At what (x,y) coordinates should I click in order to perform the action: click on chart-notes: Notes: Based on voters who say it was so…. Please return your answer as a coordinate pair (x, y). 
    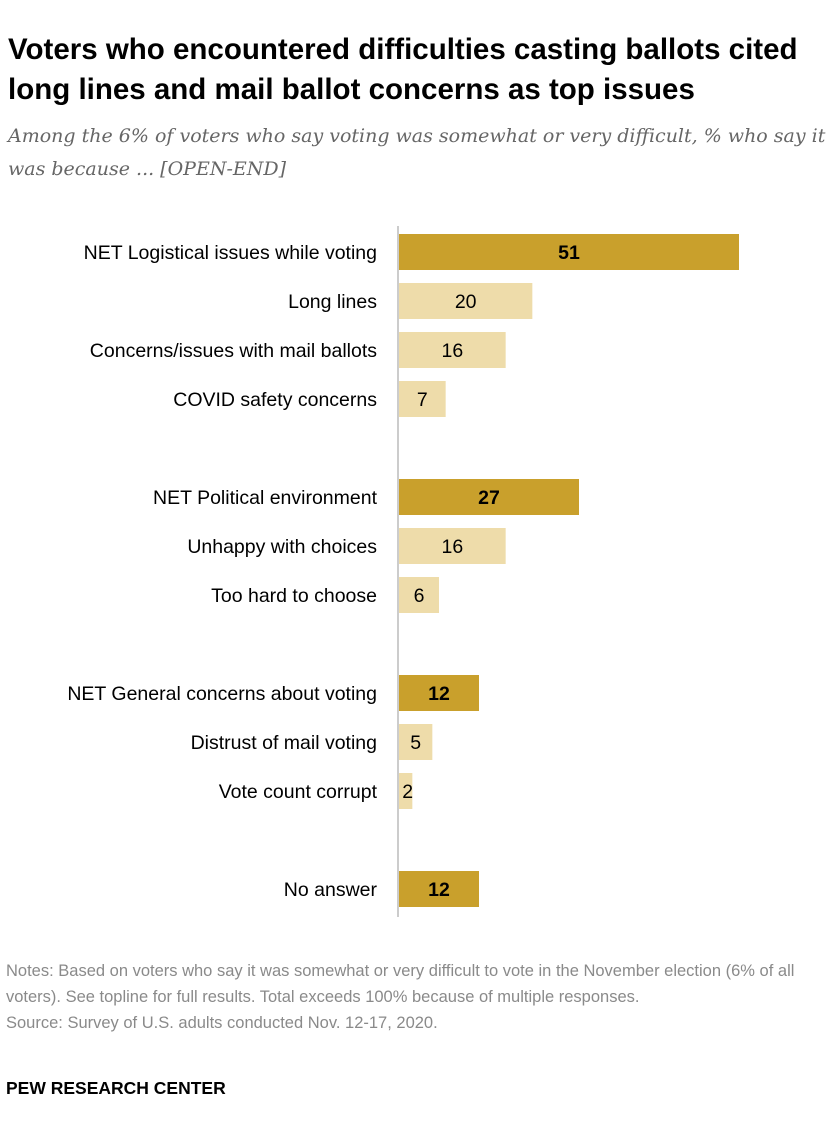
    Looking at the image, I should click on (416, 997).